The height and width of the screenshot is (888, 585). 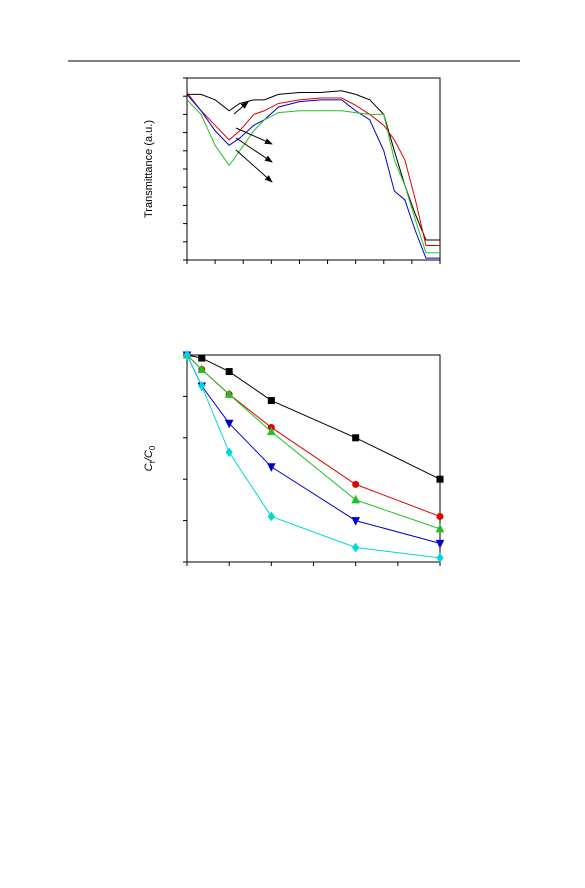 I want to click on annotation-arrows, so click(x=253, y=142).